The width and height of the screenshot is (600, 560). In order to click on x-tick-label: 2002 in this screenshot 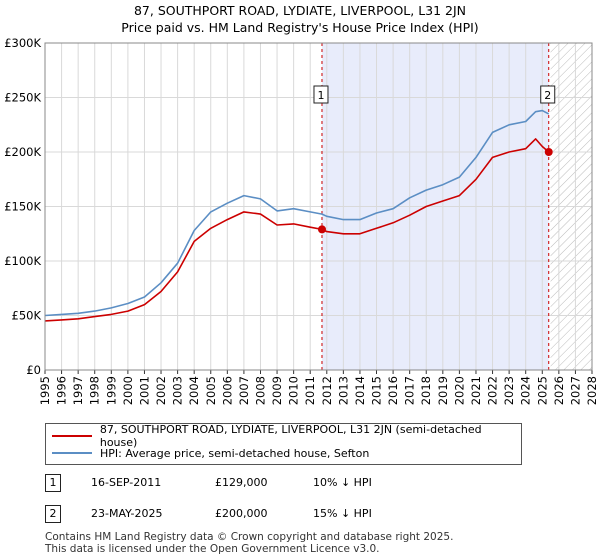, I will do `click(161, 390)`.